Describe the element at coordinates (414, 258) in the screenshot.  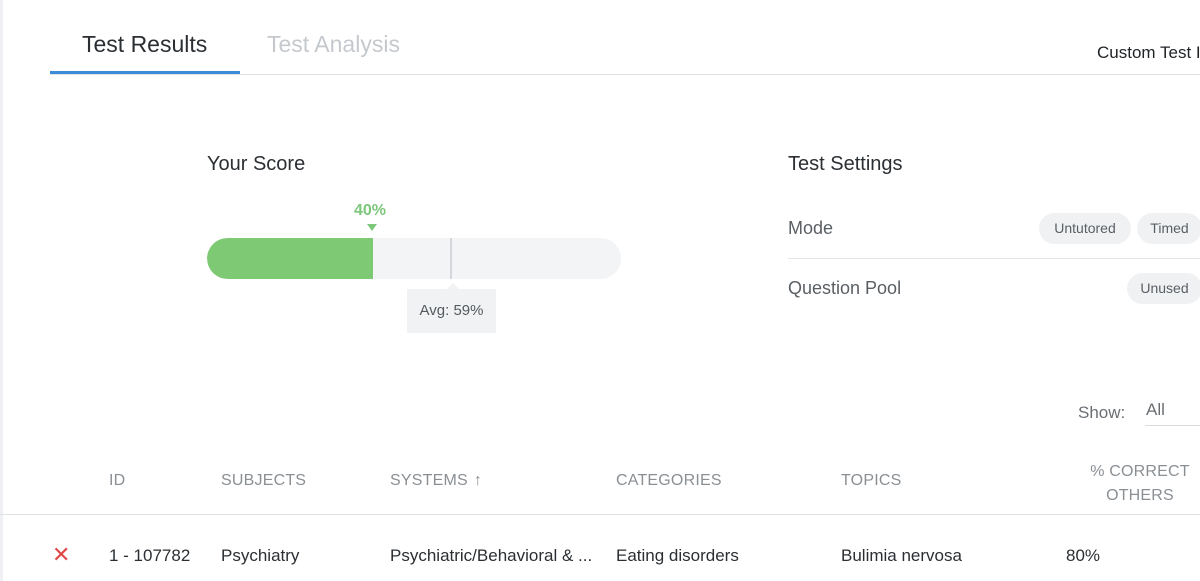
I see `score-bar` at that location.